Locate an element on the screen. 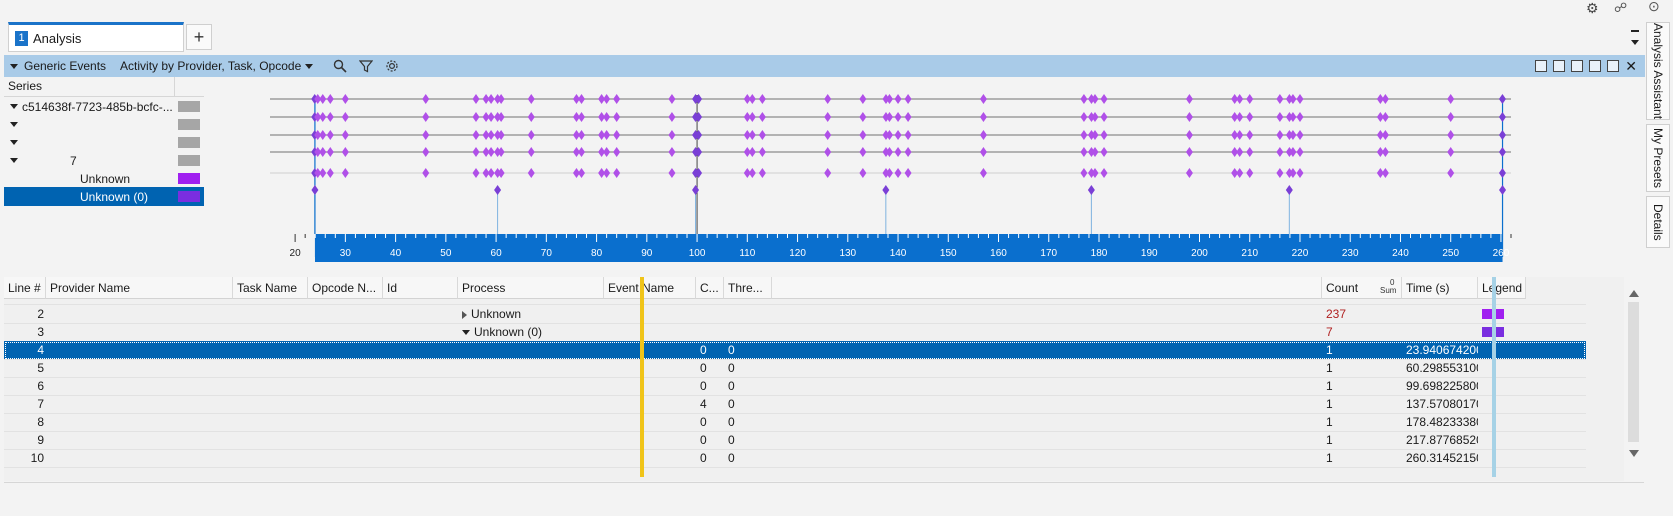  x-tick-label: 220 is located at coordinates (1300, 253).